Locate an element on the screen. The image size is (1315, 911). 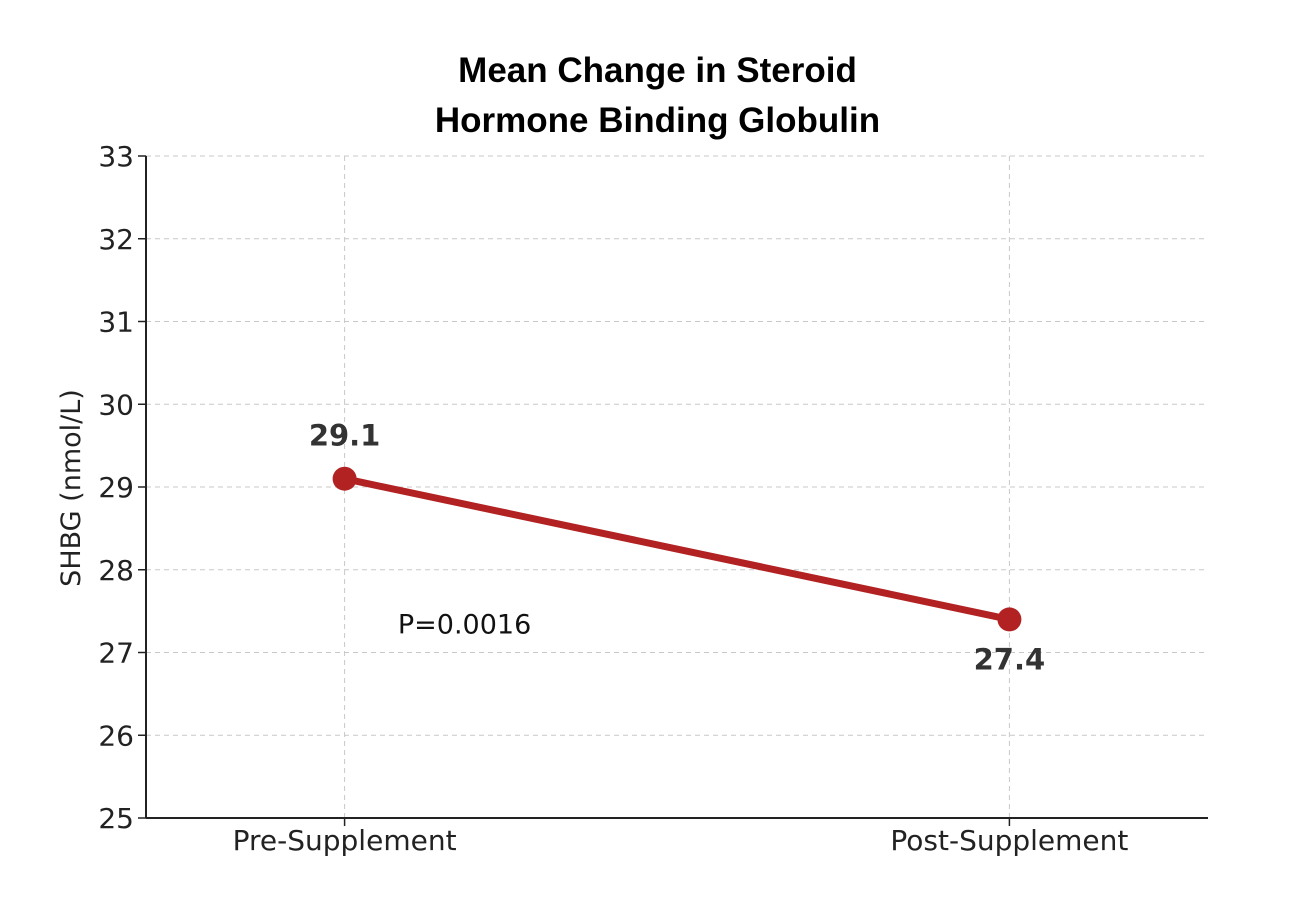
data-label: 27.4 is located at coordinates (1010, 659).